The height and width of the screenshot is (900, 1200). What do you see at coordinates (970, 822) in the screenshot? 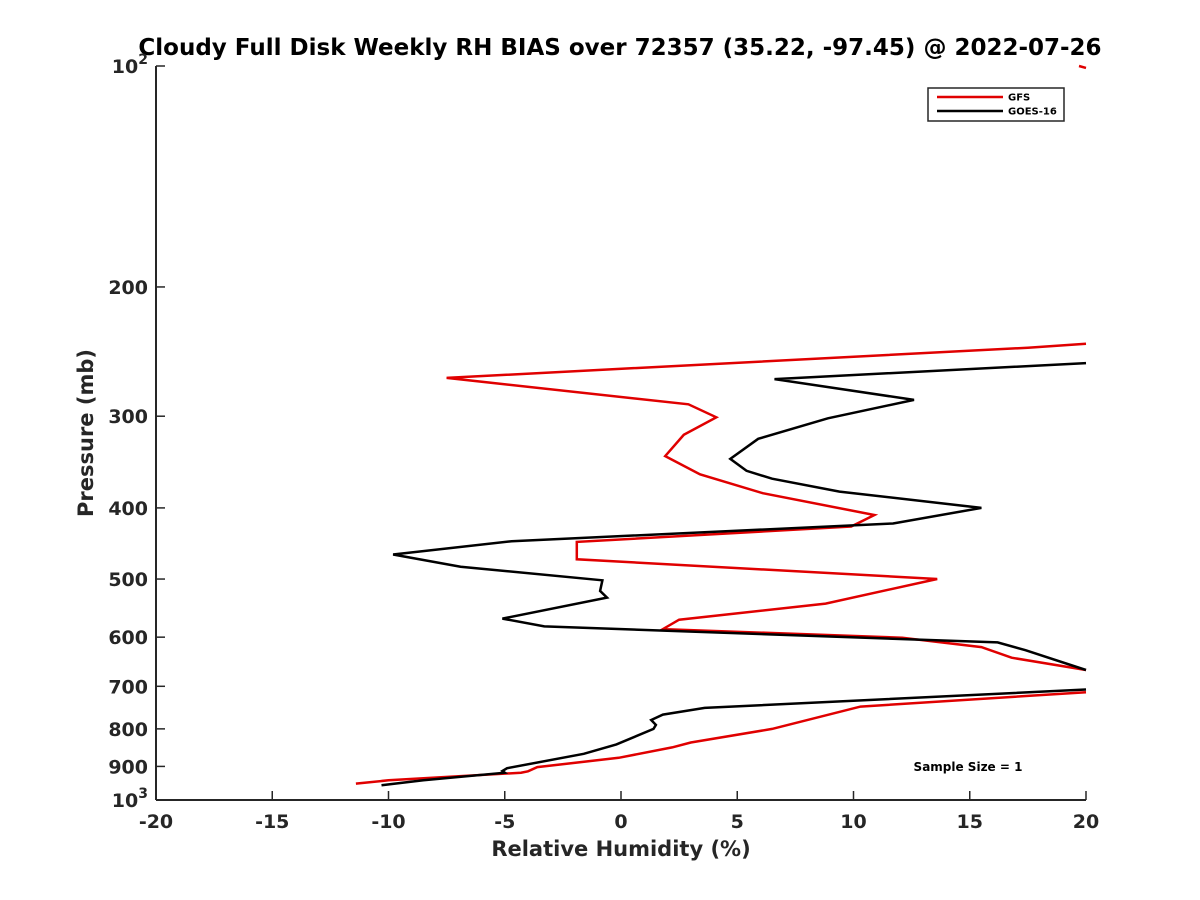
I see `x-tick-label: 15` at bounding box center [970, 822].